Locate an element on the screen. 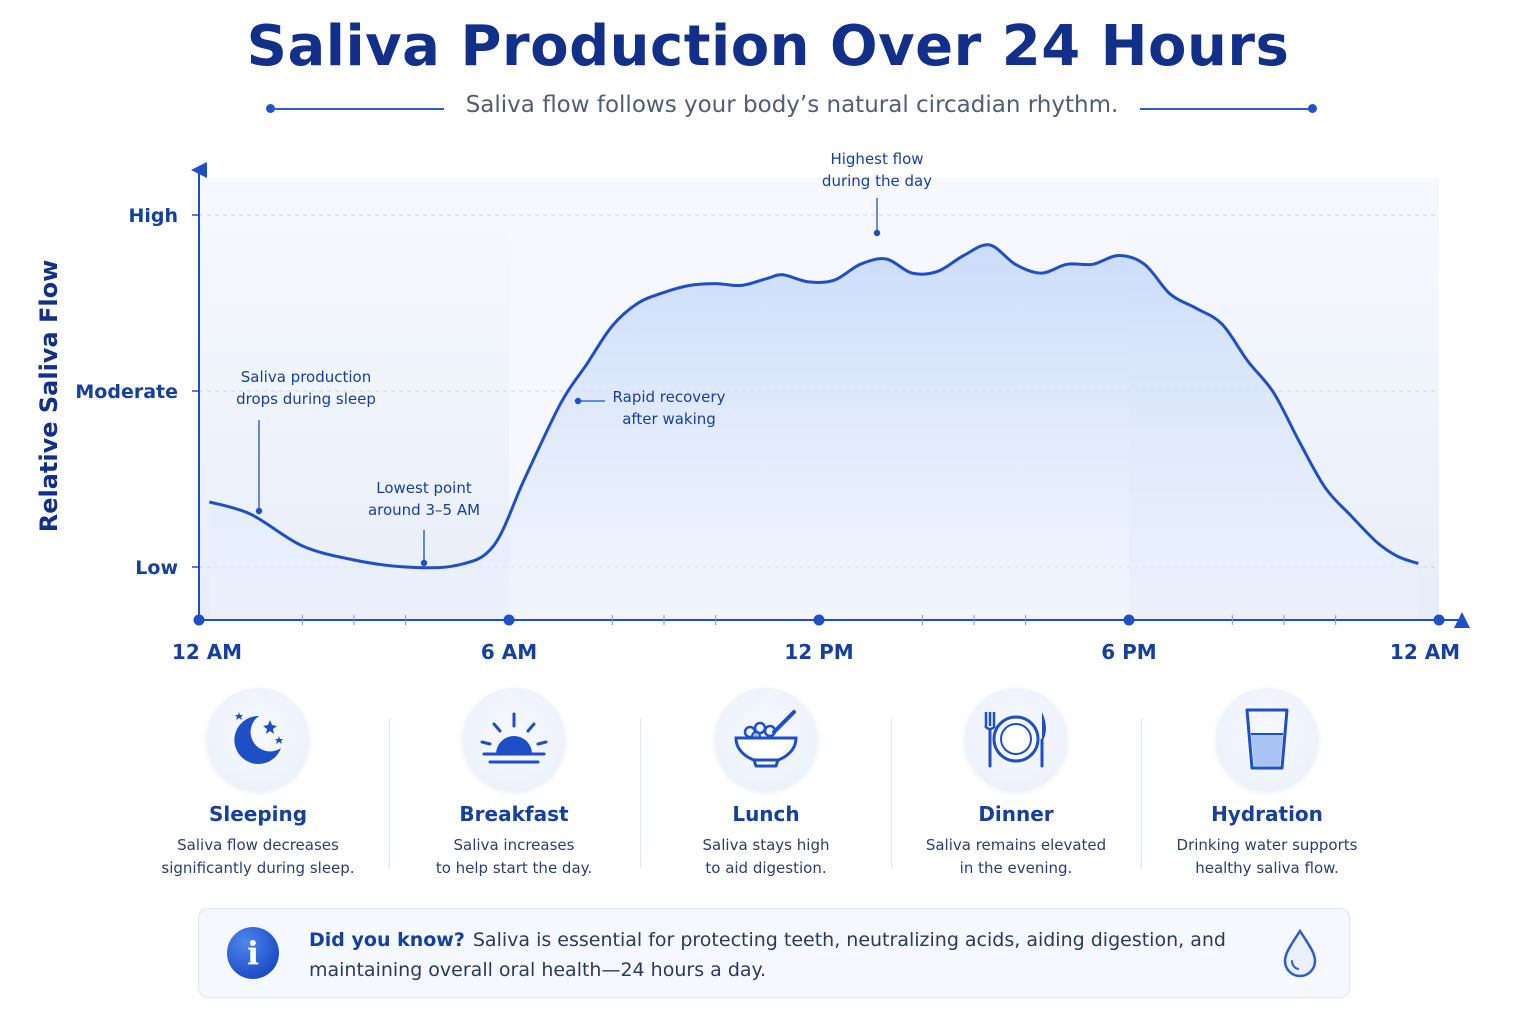 The width and height of the screenshot is (1536, 1024). y-tick-label: High is located at coordinates (153, 216).